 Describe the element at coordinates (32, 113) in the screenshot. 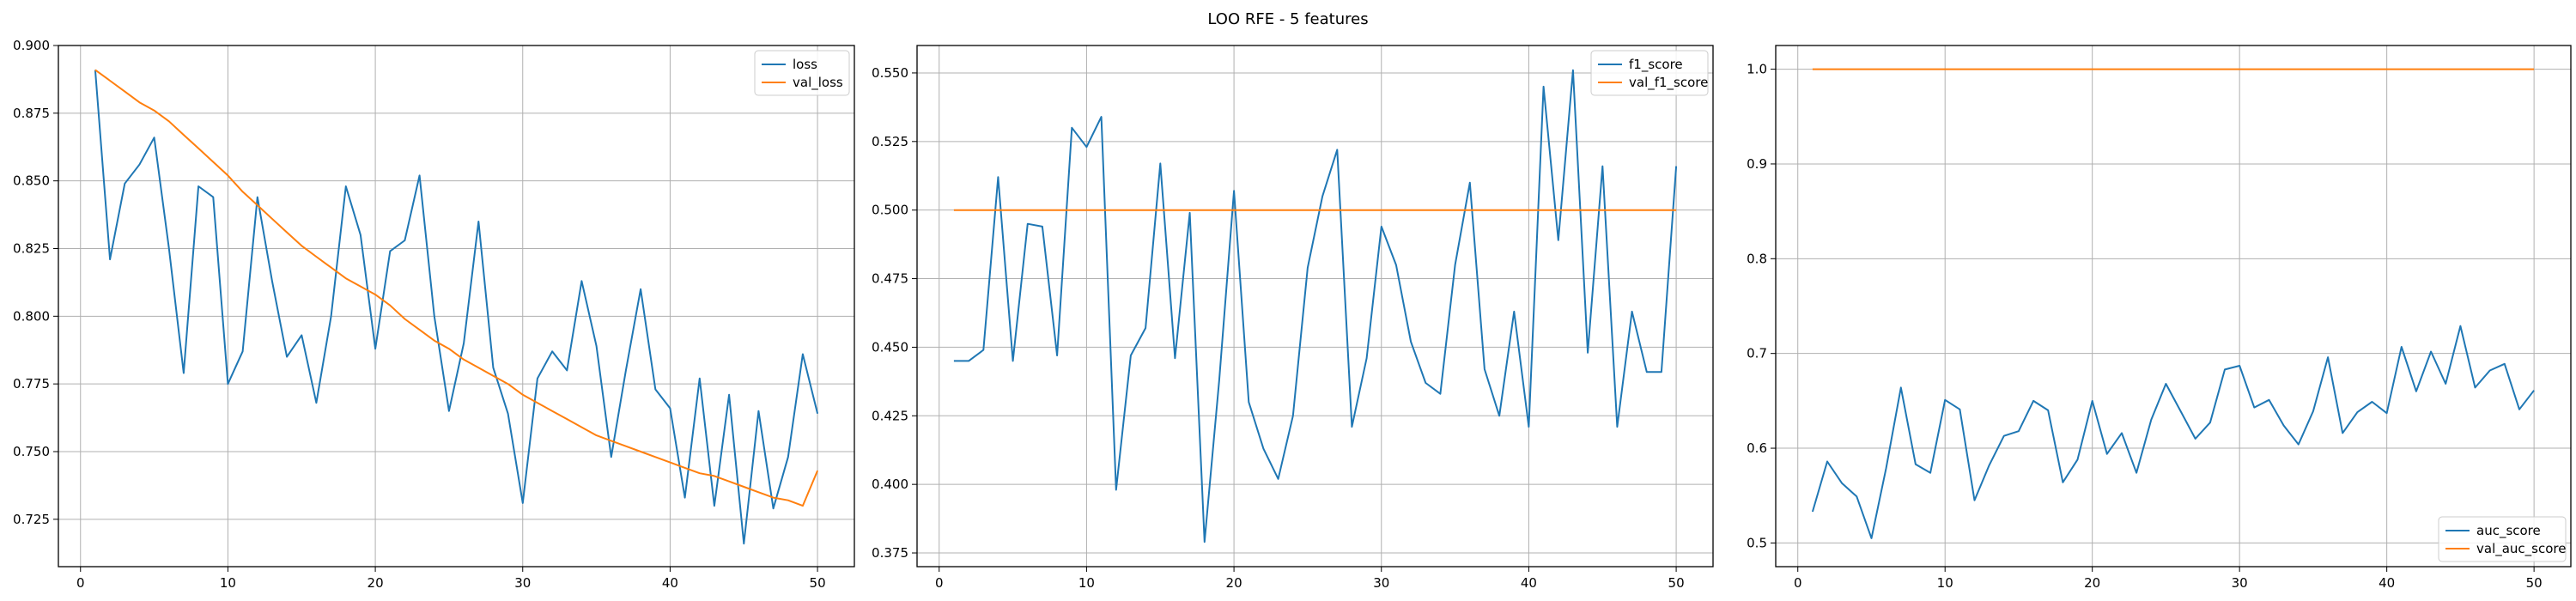

I see `y-tick-label: 0.875` at that location.